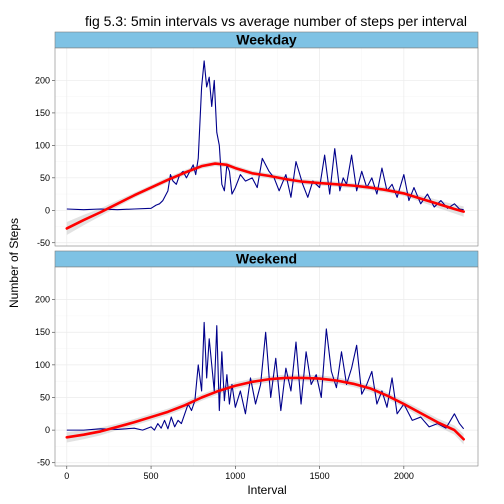 The height and width of the screenshot is (504, 504). I want to click on x-axis: 0 500 1000 1500 2000, so click(239, 473).